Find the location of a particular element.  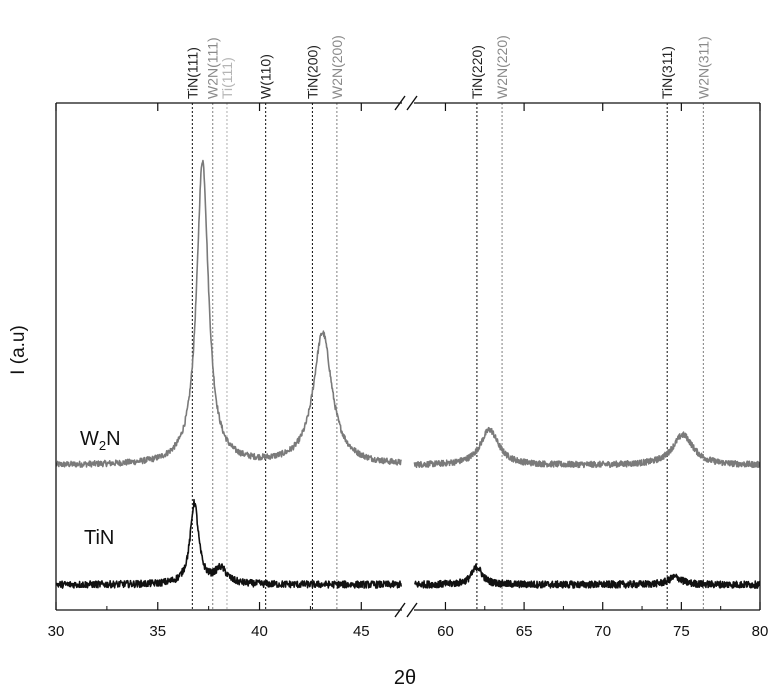

reference-label: TiN(200) is located at coordinates (312, 72).